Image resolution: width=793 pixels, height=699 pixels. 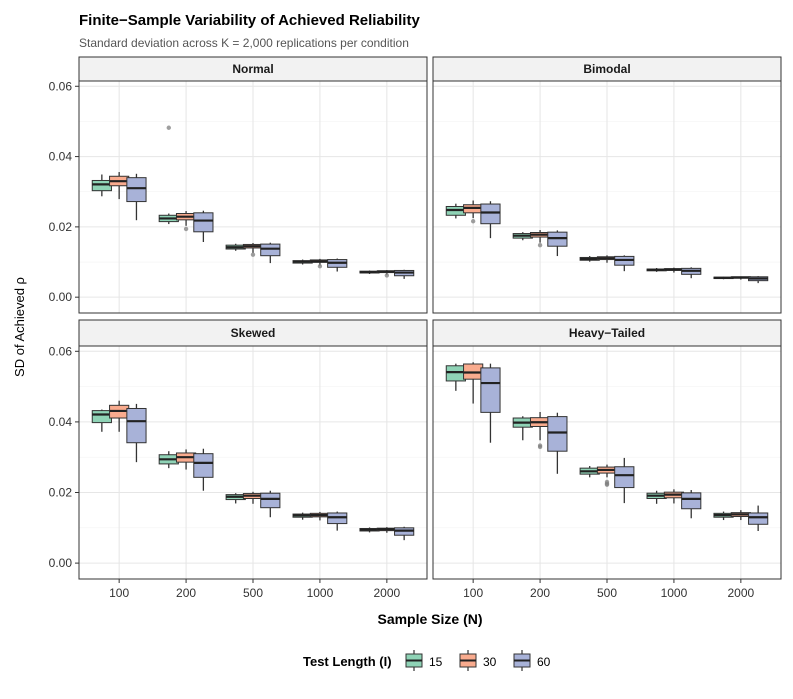 What do you see at coordinates (424, 660) in the screenshot?
I see `legend-item-15: 15` at bounding box center [424, 660].